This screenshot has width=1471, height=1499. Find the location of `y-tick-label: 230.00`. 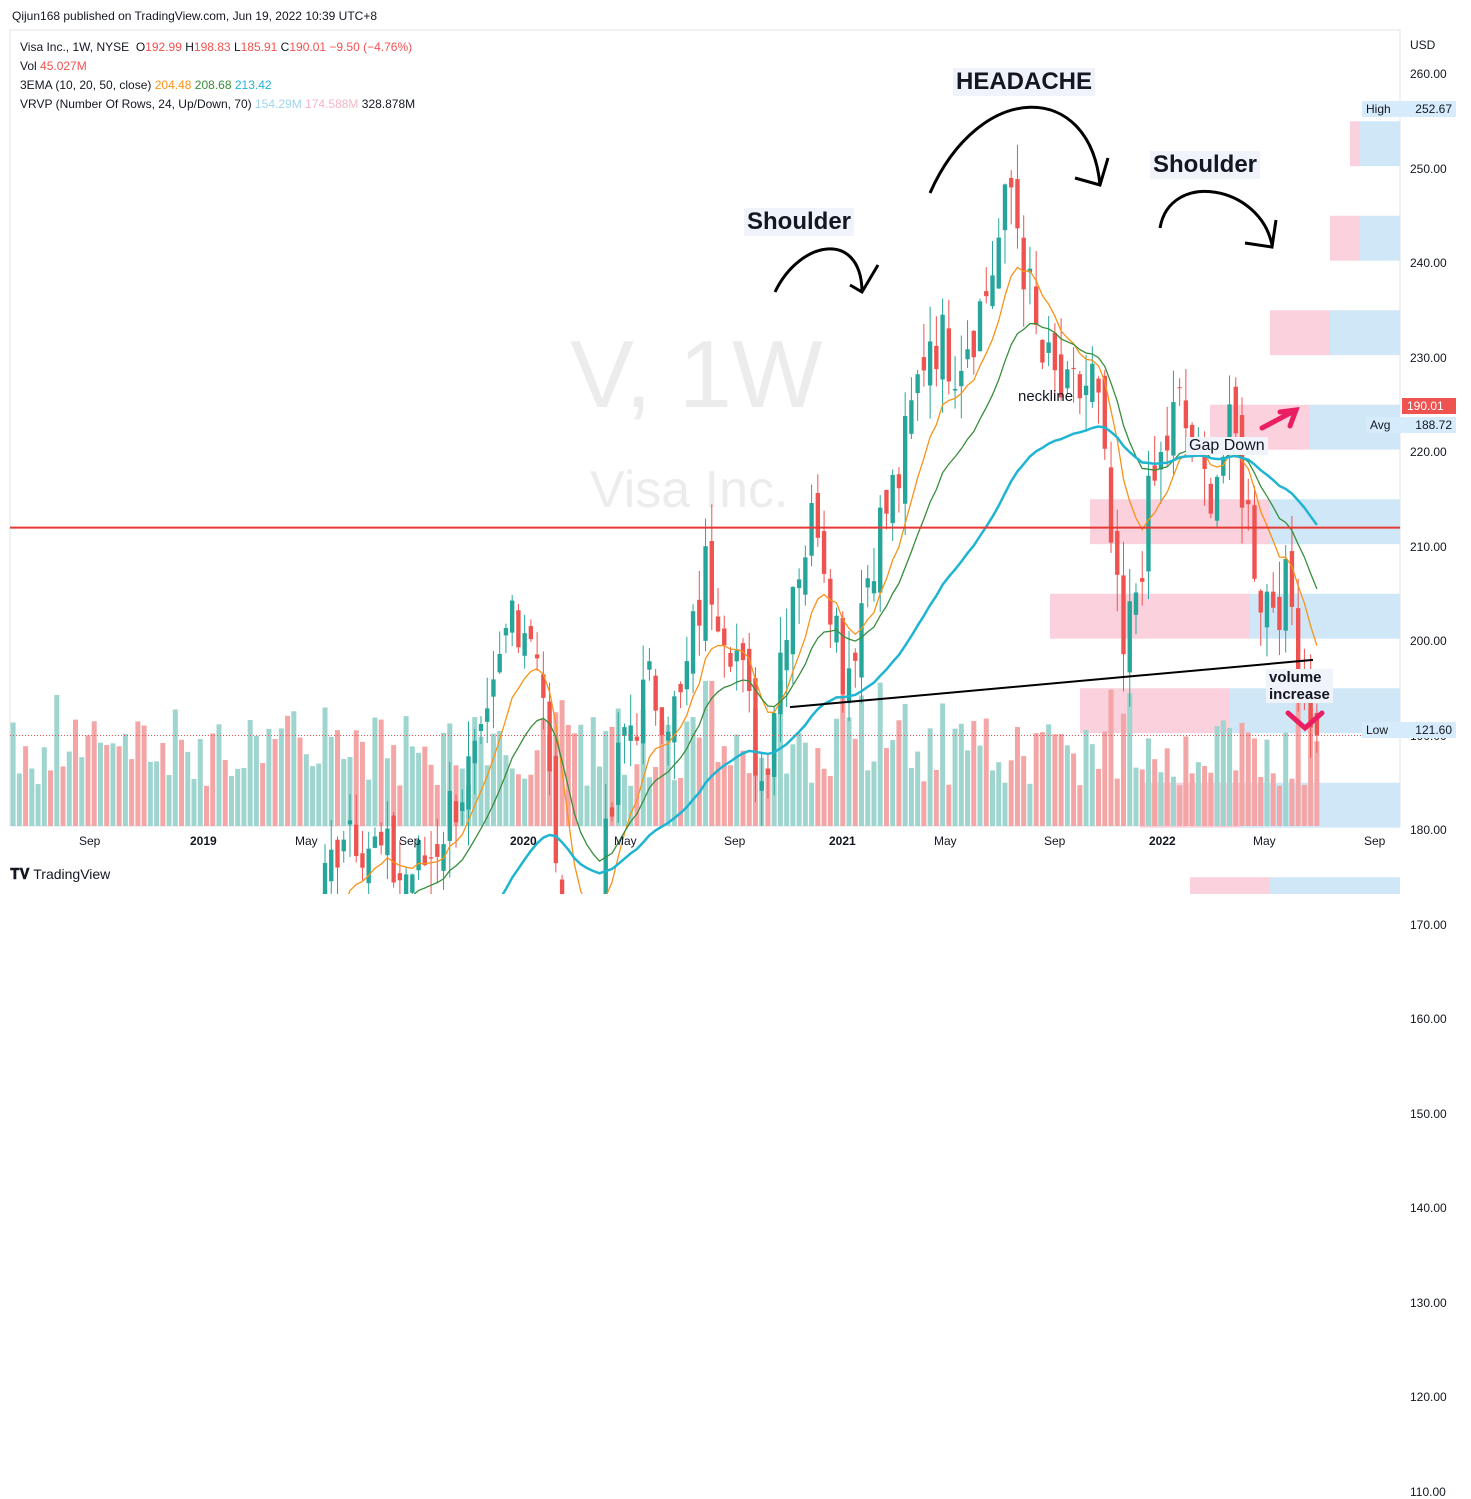

y-tick-label: 230.00 is located at coordinates (1428, 357).